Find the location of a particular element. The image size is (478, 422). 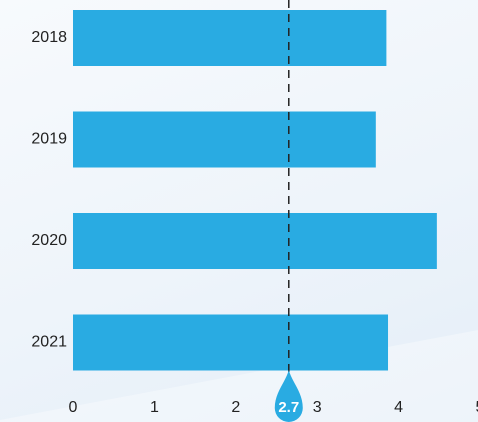

x-tick-label: 4 is located at coordinates (398, 407).